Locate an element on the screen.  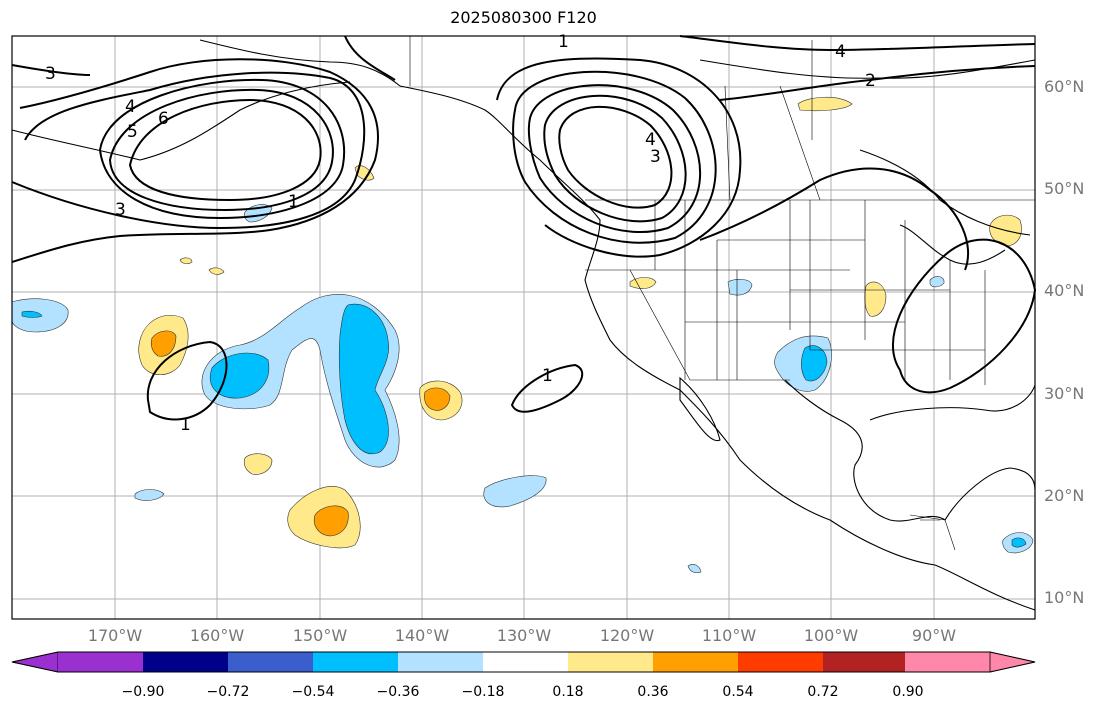
yellow-anomaly-canada is located at coordinates (825, 104).